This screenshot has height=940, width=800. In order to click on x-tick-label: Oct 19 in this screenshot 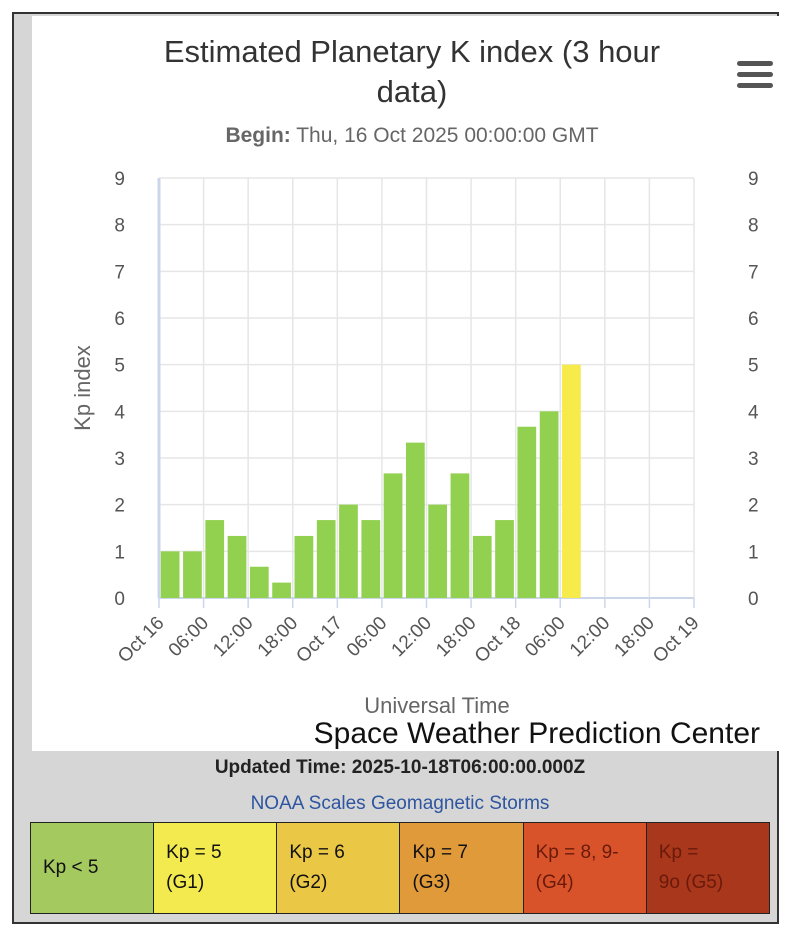, I will do `click(676, 640)`.